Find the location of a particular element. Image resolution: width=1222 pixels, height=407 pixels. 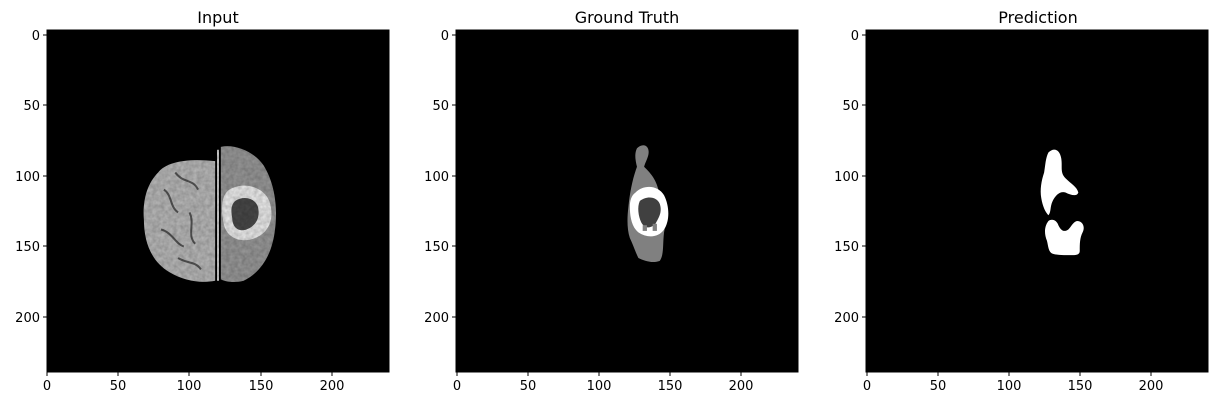

segmentation-mask is located at coordinates (648, 204).